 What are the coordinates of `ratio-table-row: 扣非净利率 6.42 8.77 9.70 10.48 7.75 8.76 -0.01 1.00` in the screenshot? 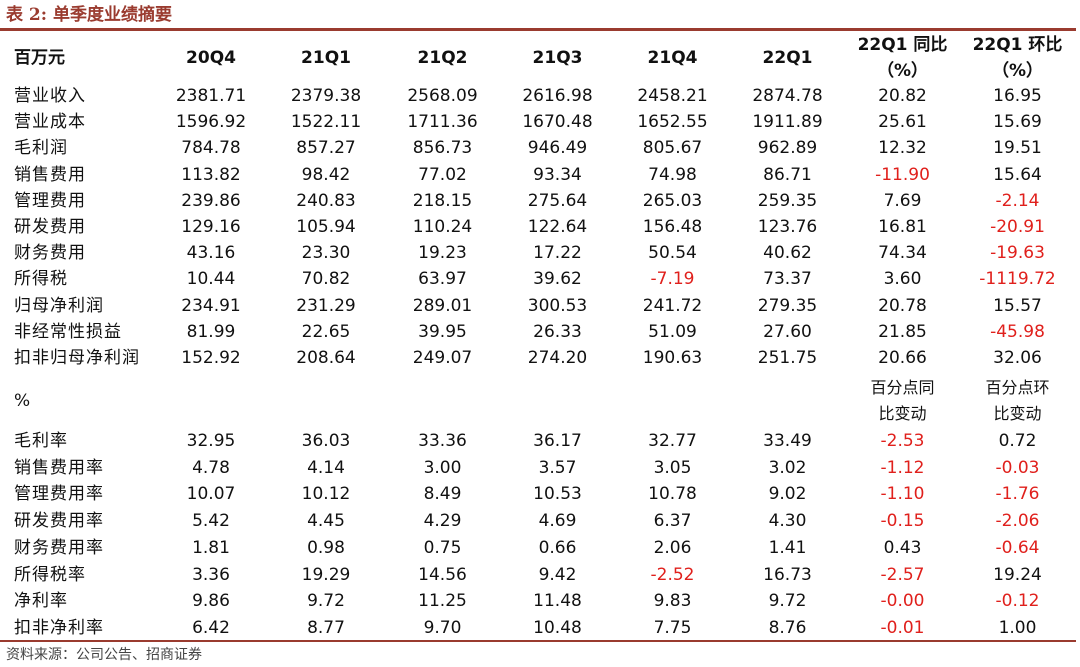 It's located at (538, 628).